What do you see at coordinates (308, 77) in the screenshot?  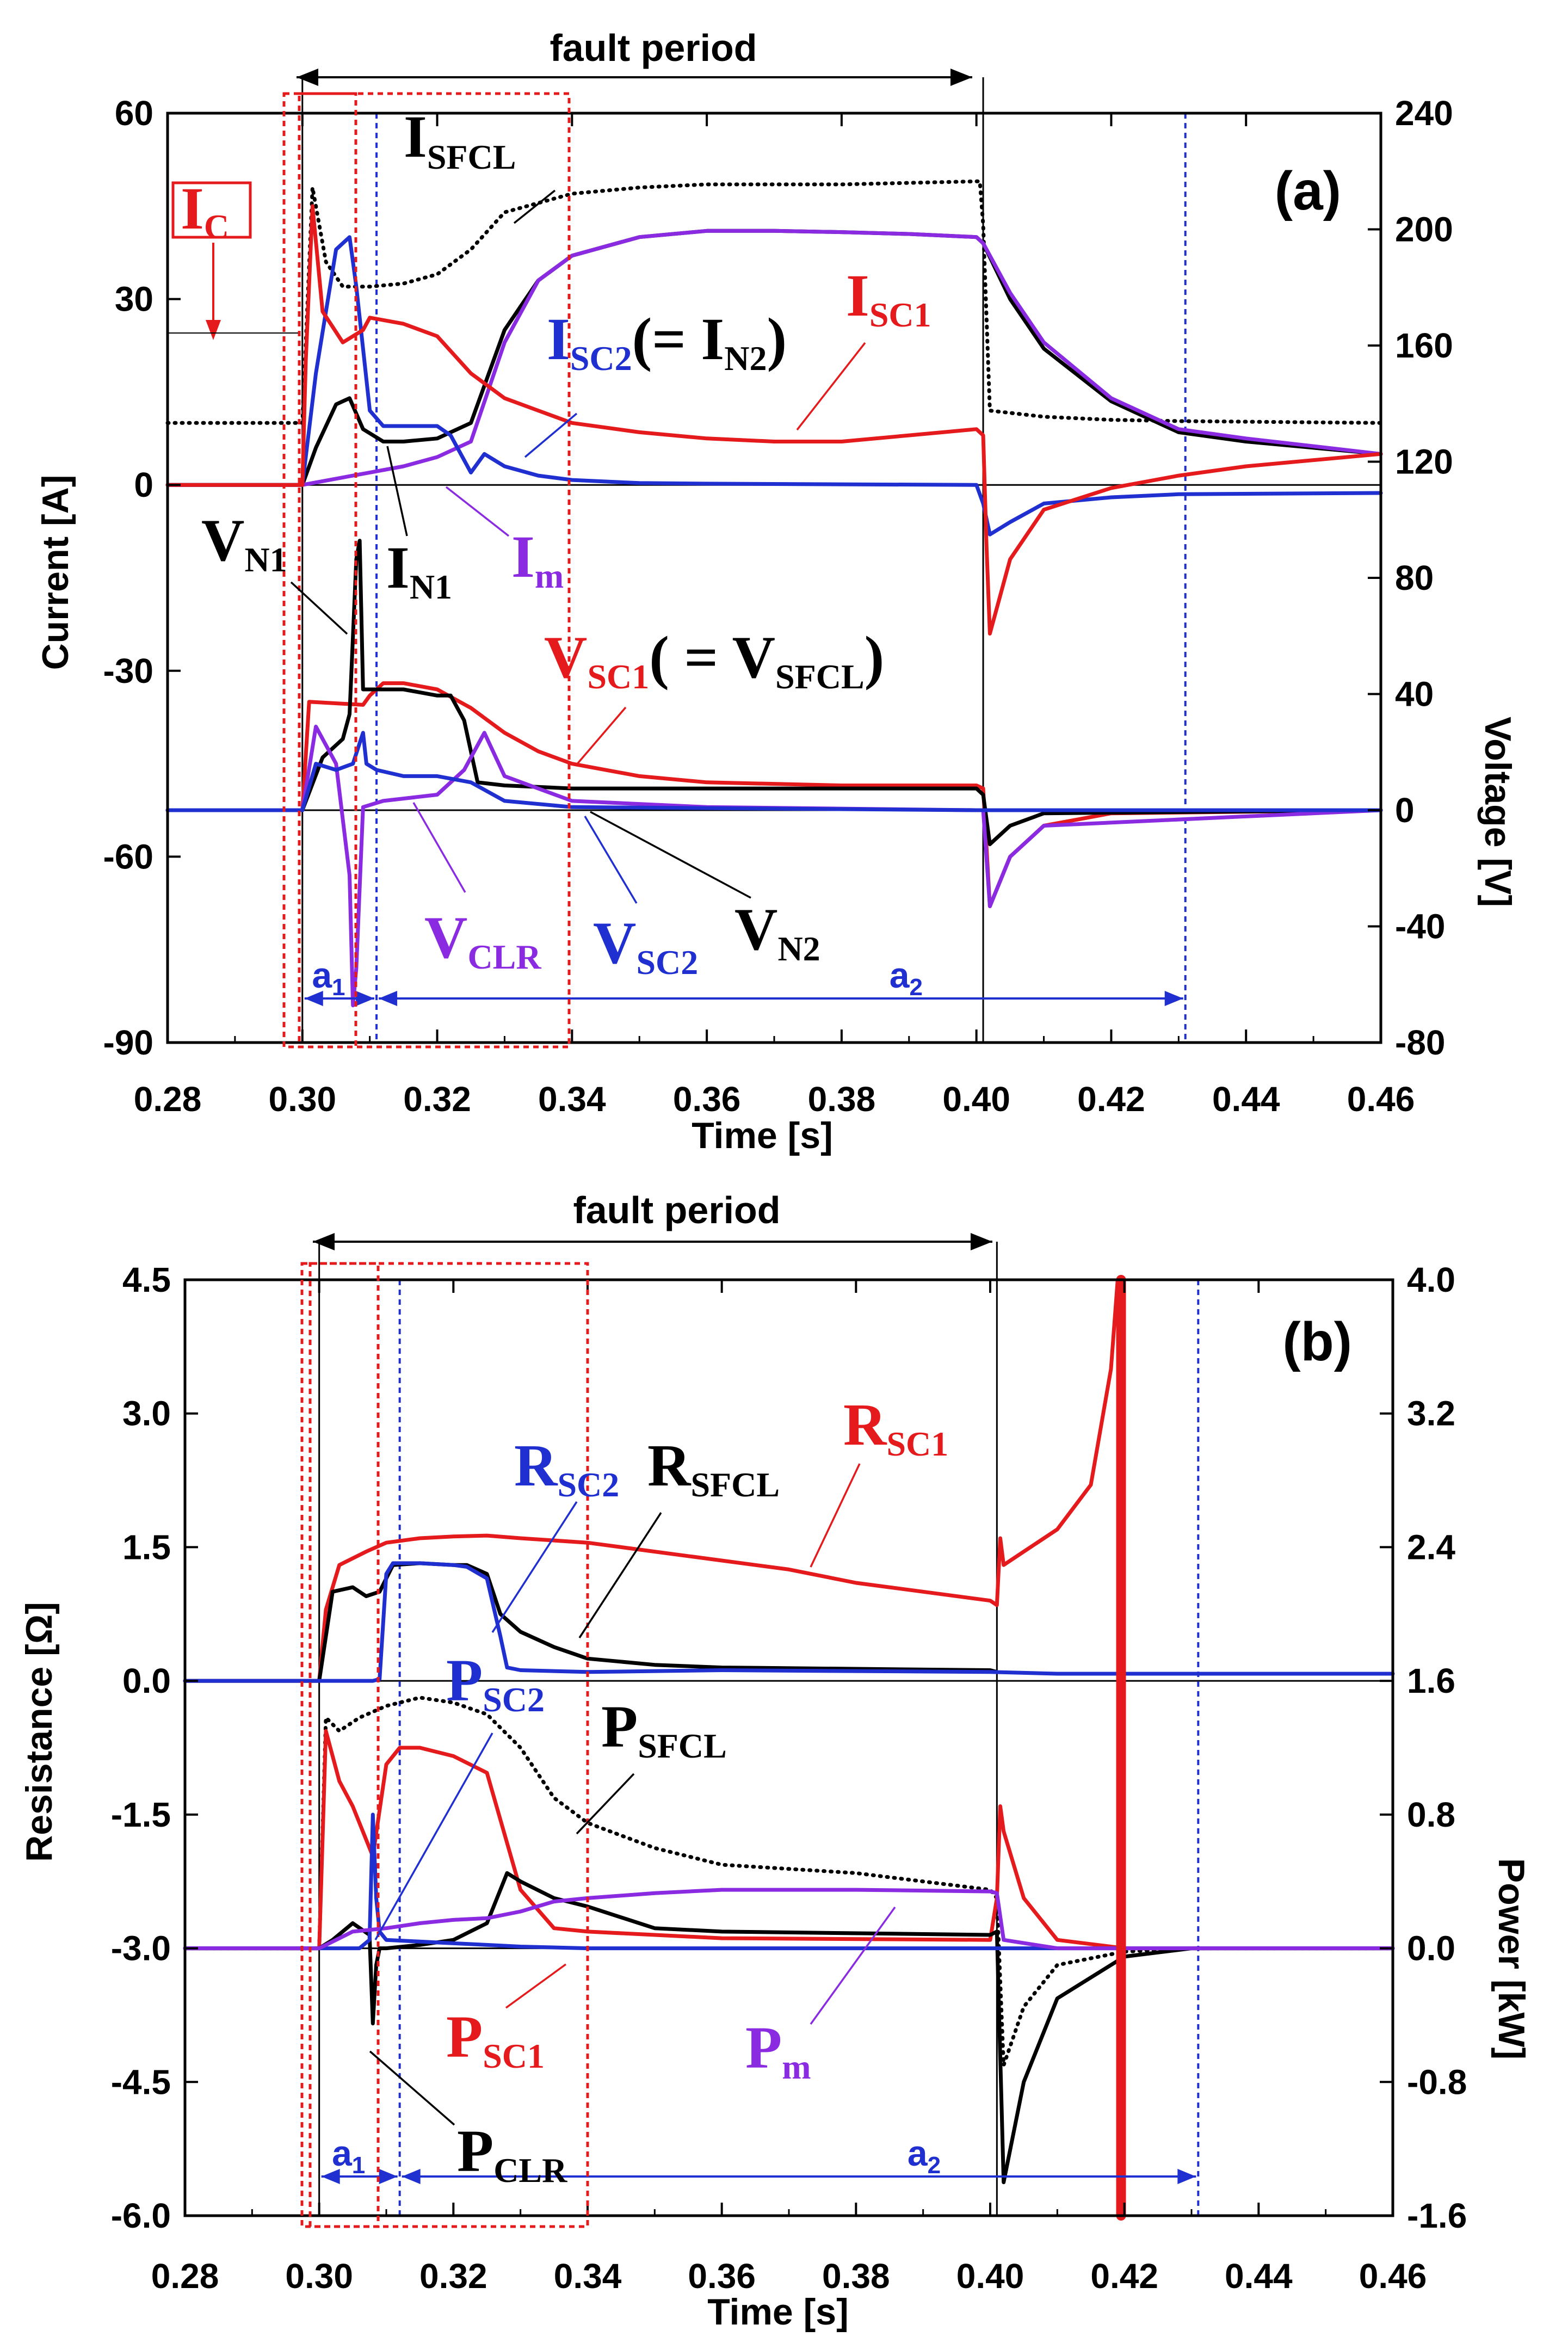 I see `fault-period-arrowhead-left-a` at bounding box center [308, 77].